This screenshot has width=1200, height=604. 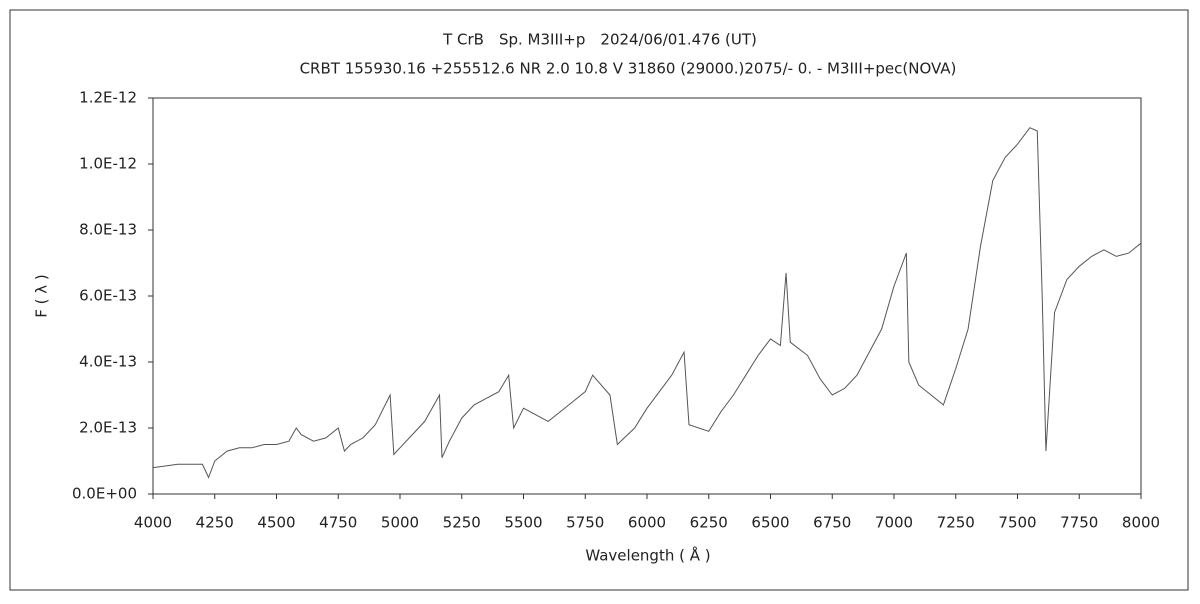 What do you see at coordinates (647, 555) in the screenshot?
I see `x-axis-label: Wavelength ( Å )` at bounding box center [647, 555].